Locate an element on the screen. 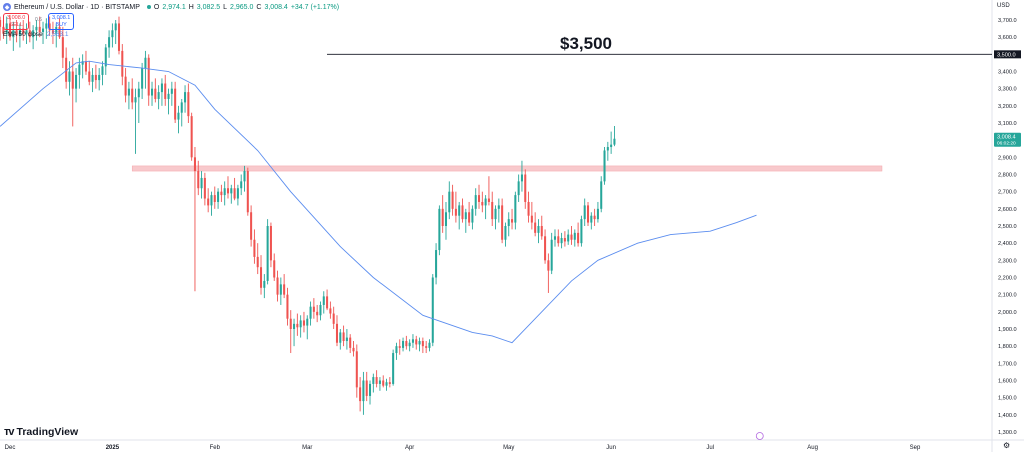 The height and width of the screenshot is (452, 1024). x-tick-label: Jul is located at coordinates (710, 448).